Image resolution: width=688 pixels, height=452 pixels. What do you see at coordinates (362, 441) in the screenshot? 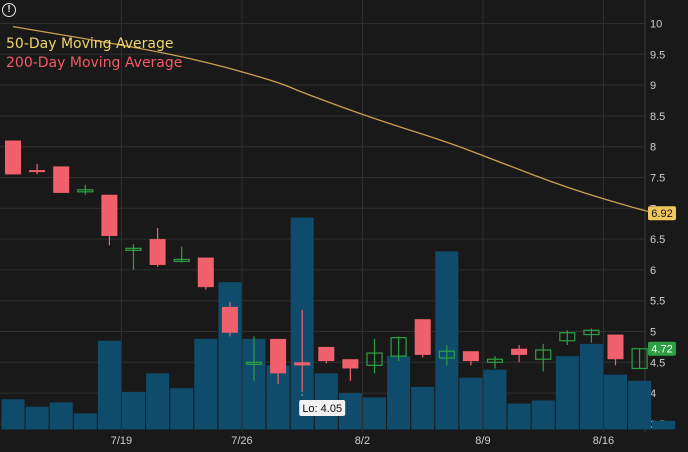
I see `x-tick-label: 8/2` at bounding box center [362, 441].